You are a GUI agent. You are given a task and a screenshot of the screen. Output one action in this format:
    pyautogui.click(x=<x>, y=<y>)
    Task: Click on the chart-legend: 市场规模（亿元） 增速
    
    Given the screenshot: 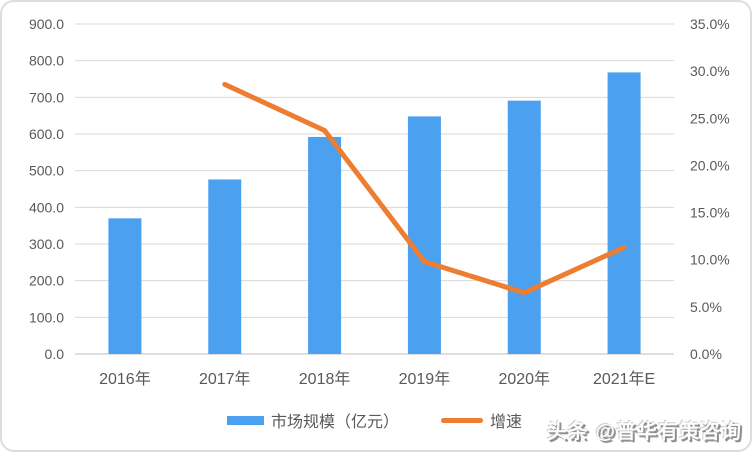 What is the action you would take?
    pyautogui.click(x=374, y=420)
    